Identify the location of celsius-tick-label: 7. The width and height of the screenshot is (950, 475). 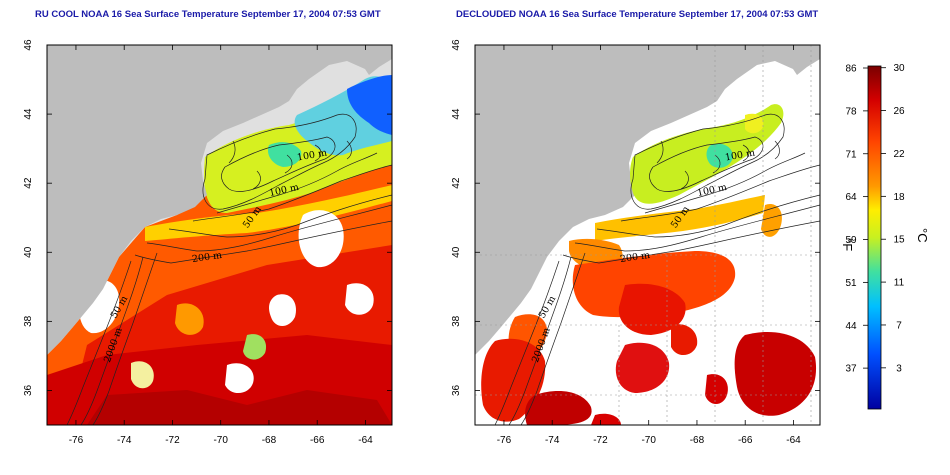
(899, 325).